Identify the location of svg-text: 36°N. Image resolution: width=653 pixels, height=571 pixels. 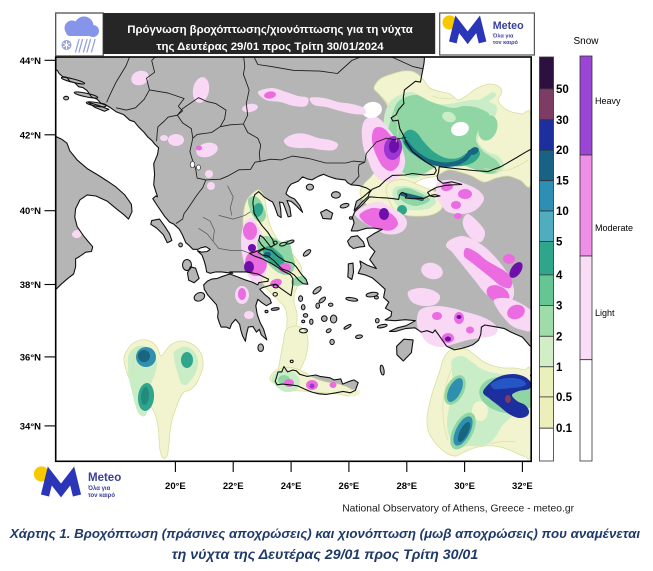
(30, 357).